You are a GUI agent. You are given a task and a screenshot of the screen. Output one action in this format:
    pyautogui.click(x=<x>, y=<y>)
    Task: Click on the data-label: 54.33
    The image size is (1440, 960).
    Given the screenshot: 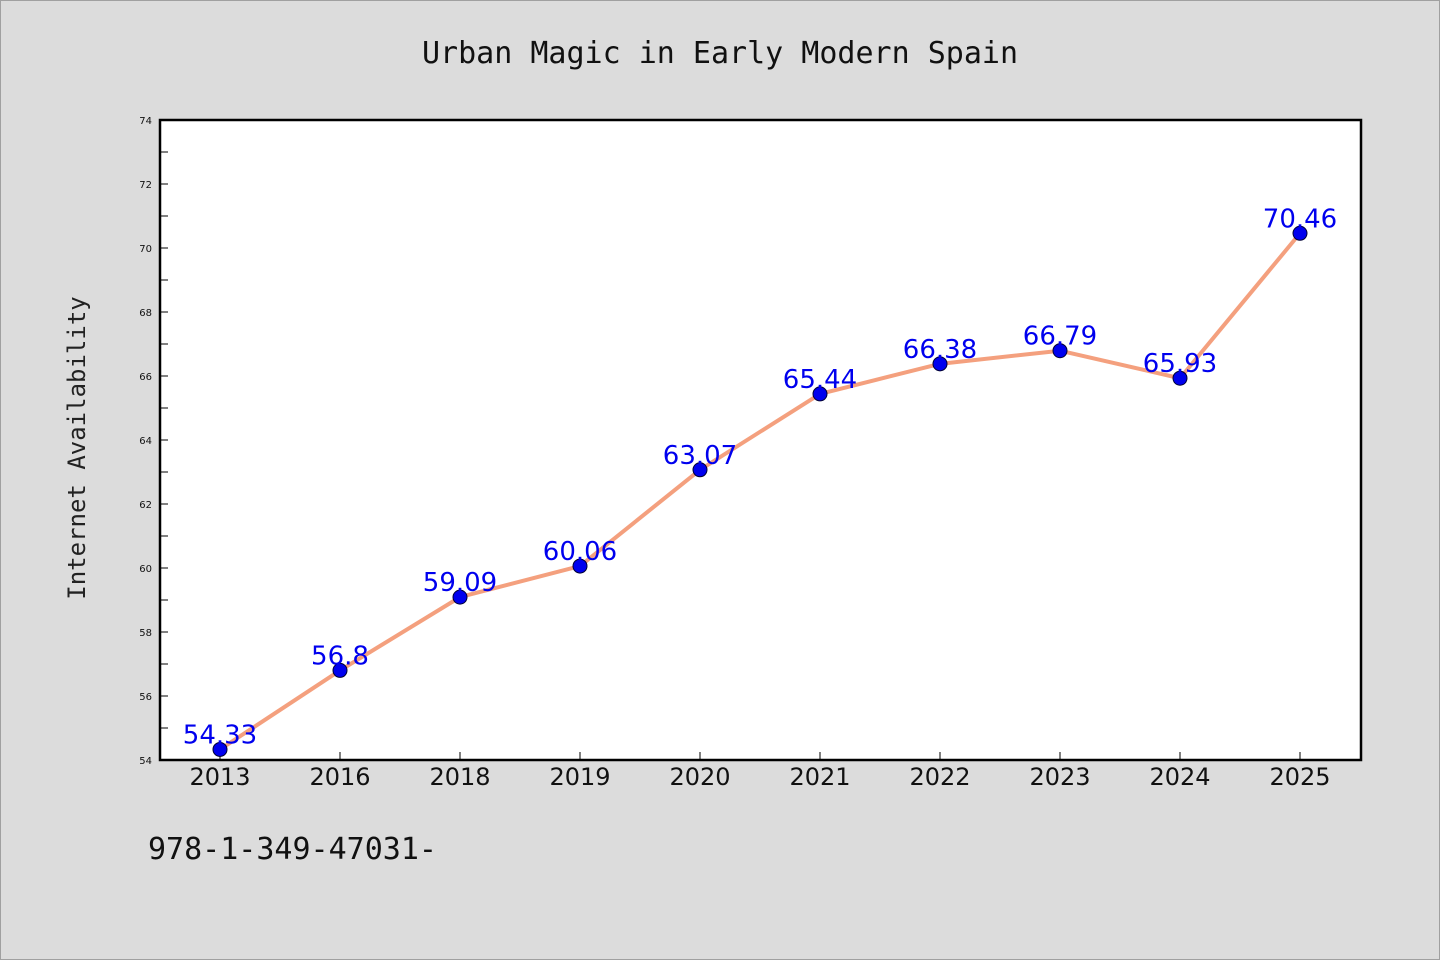 What is the action you would take?
    pyautogui.click(x=220, y=735)
    